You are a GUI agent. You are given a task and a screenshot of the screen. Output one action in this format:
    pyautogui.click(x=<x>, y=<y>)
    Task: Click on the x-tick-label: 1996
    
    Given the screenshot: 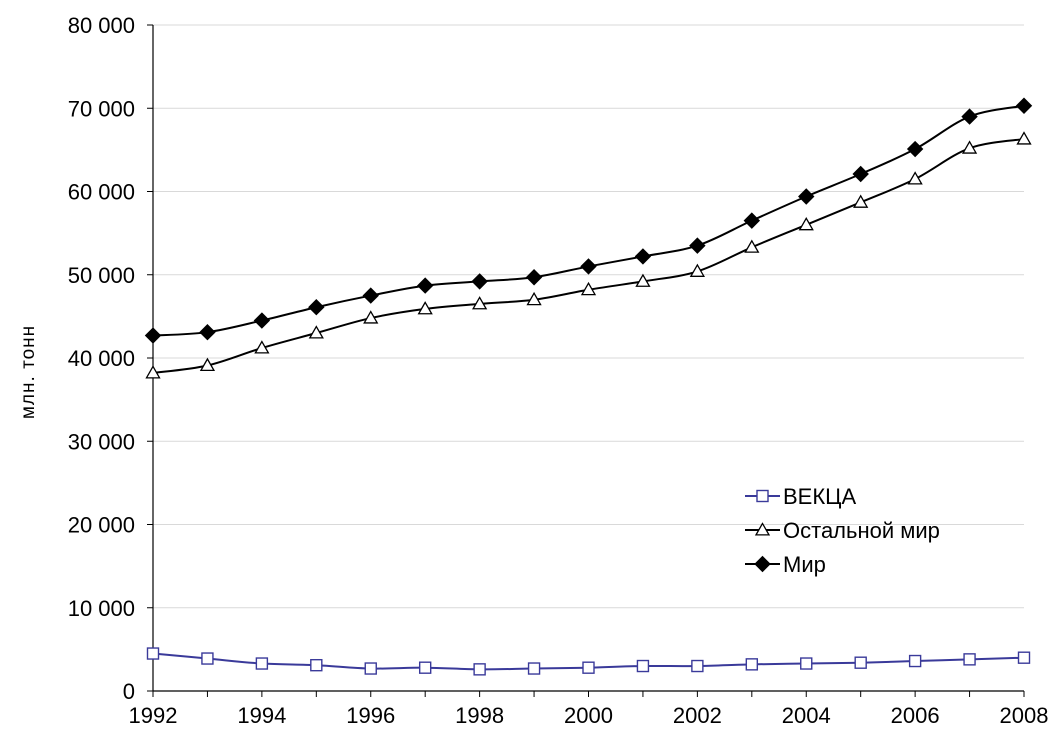 What is the action you would take?
    pyautogui.click(x=370, y=715)
    